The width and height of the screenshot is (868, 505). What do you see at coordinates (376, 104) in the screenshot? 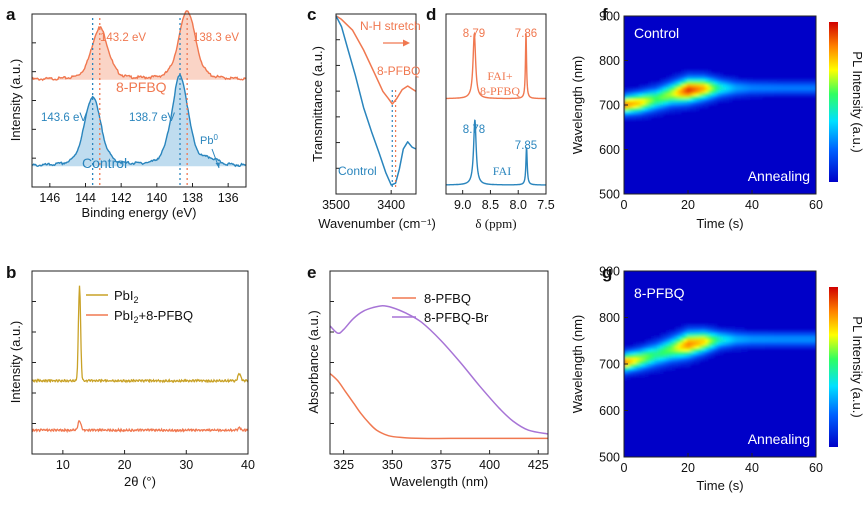
I see `panel-c-frame` at bounding box center [376, 104].